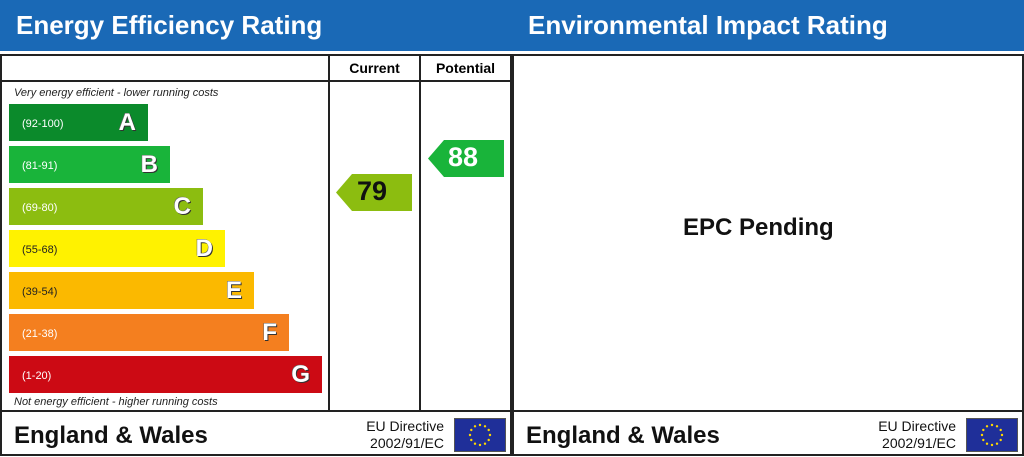 This screenshot has height=457, width=1024. Describe the element at coordinates (204, 248) in the screenshot. I see `band-letter: D` at that location.